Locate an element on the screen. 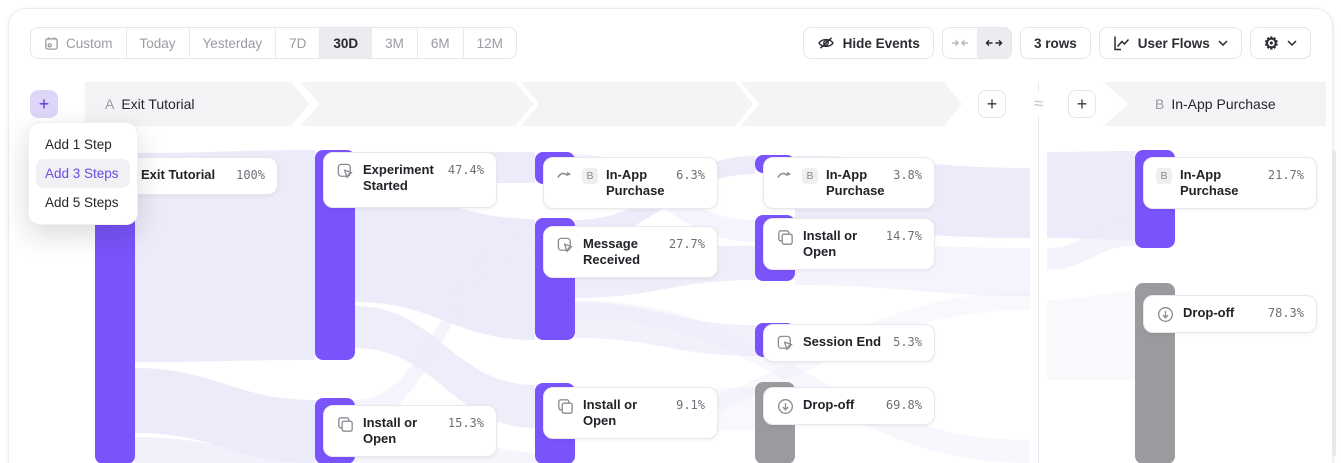 This screenshot has height=463, width=1341. flow-node-experiment-started: Experiment Started 47.4% is located at coordinates (410, 180).